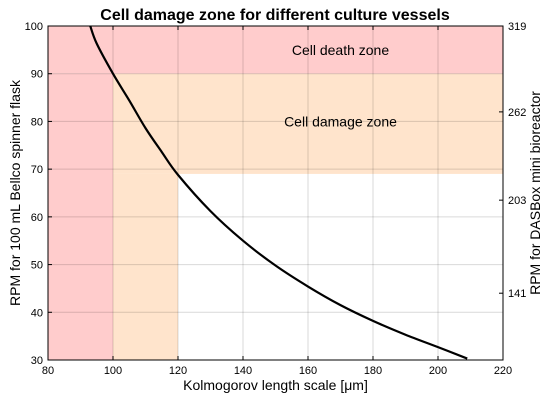 The image size is (550, 402). I want to click on x-tick-label: 100, so click(113, 371).